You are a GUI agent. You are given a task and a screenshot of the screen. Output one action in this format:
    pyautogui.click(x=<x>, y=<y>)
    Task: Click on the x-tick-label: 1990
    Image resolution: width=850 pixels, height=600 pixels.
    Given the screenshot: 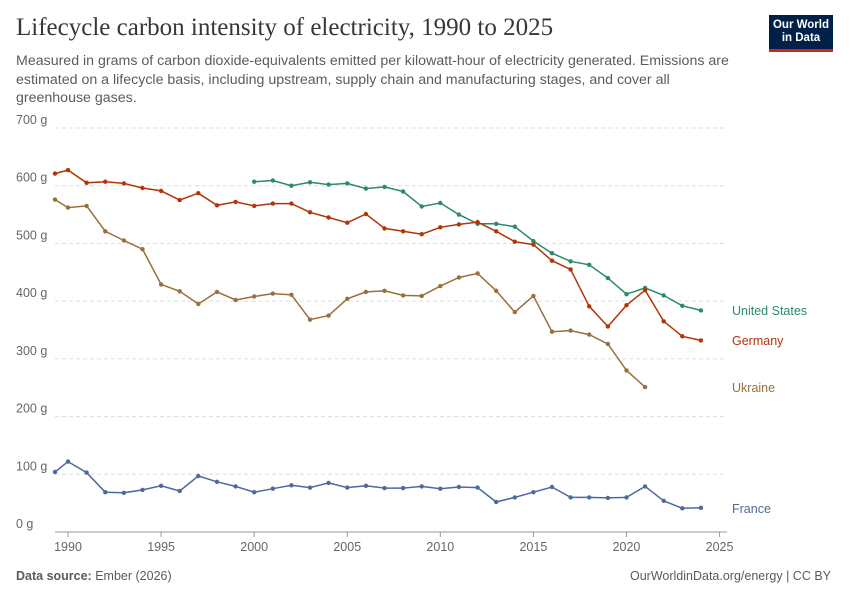 What is the action you would take?
    pyautogui.click(x=68, y=547)
    